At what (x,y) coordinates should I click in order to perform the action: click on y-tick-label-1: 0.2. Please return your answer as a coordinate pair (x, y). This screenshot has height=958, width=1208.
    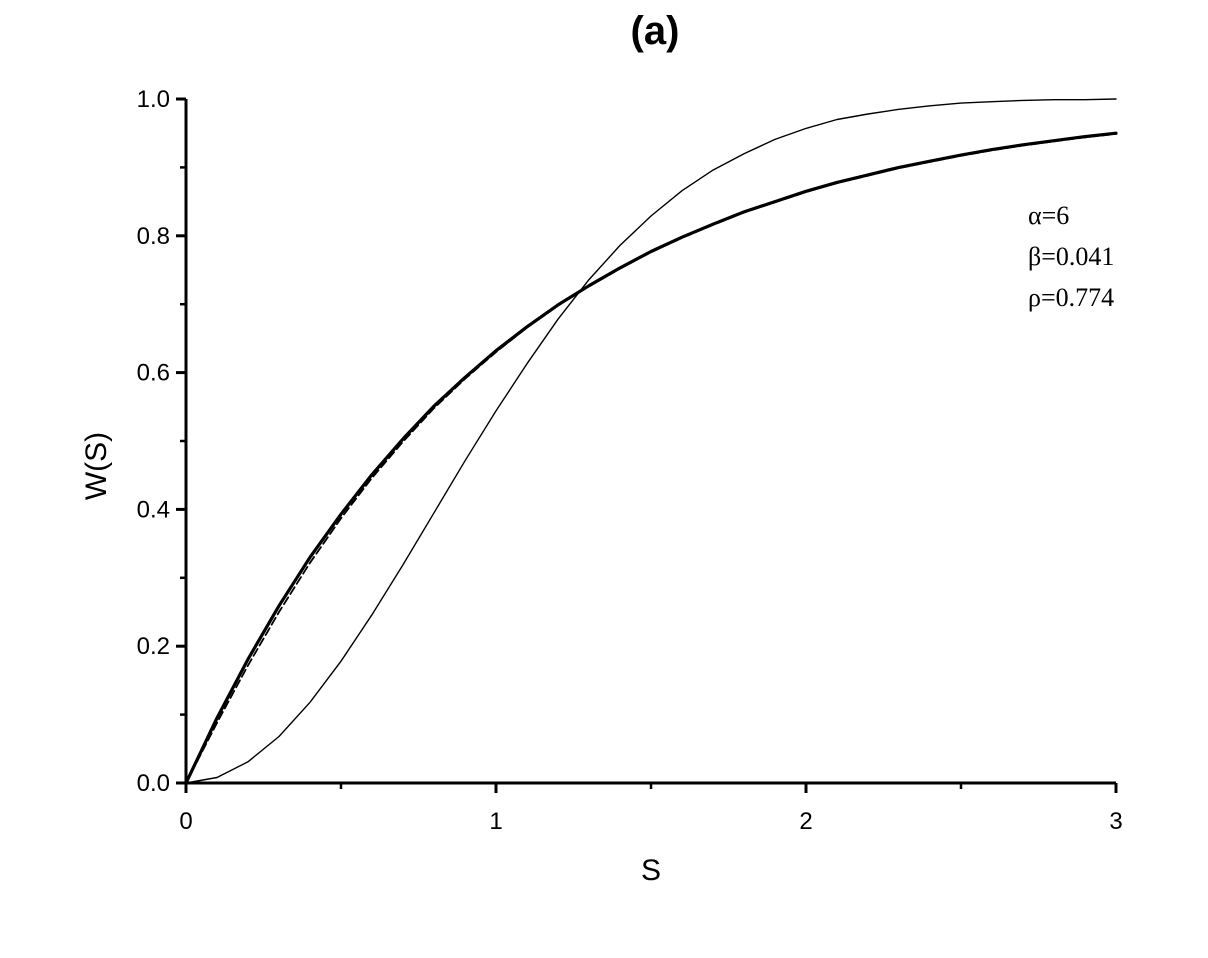
    Looking at the image, I should click on (153, 646).